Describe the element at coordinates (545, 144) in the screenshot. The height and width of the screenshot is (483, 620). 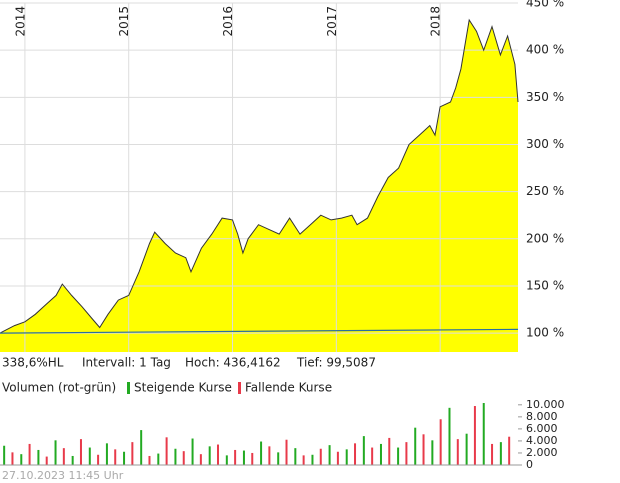
I see `y-tick-label: 300 %` at that location.